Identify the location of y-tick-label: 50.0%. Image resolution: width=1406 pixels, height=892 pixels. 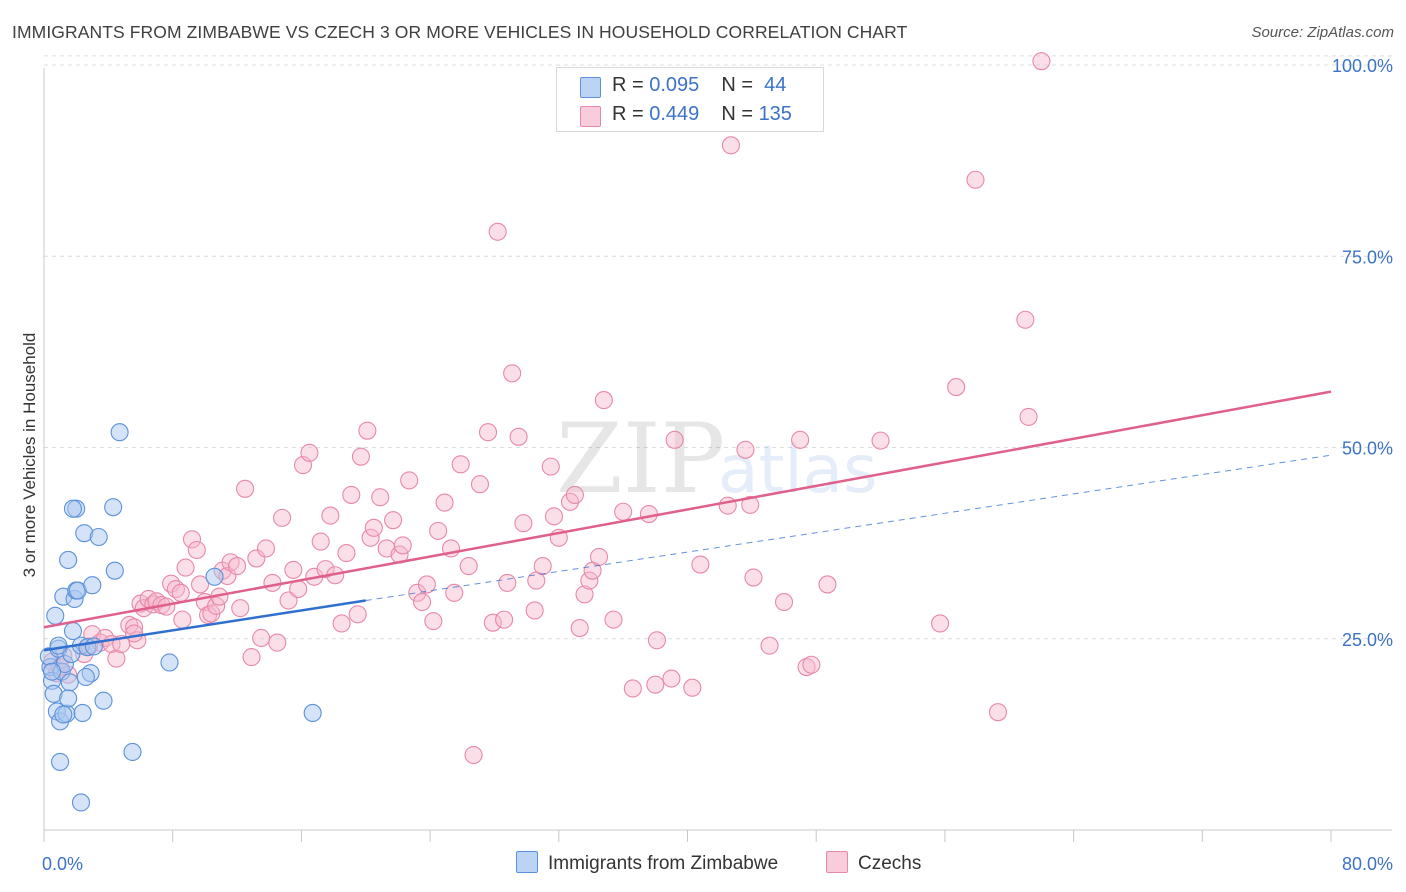
(1367, 449).